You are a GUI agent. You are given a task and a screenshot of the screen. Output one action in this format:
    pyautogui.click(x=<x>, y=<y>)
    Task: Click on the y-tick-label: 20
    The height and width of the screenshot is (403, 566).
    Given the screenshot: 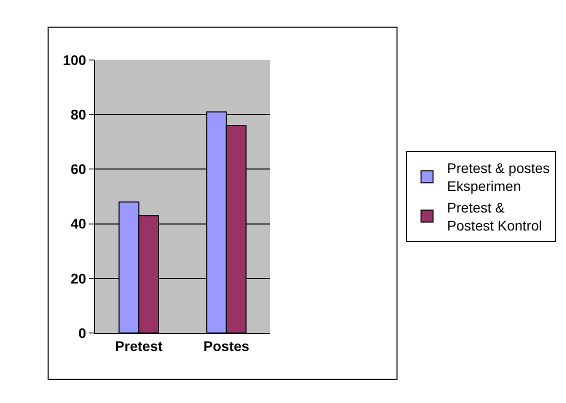 What is the action you would take?
    pyautogui.click(x=78, y=278)
    